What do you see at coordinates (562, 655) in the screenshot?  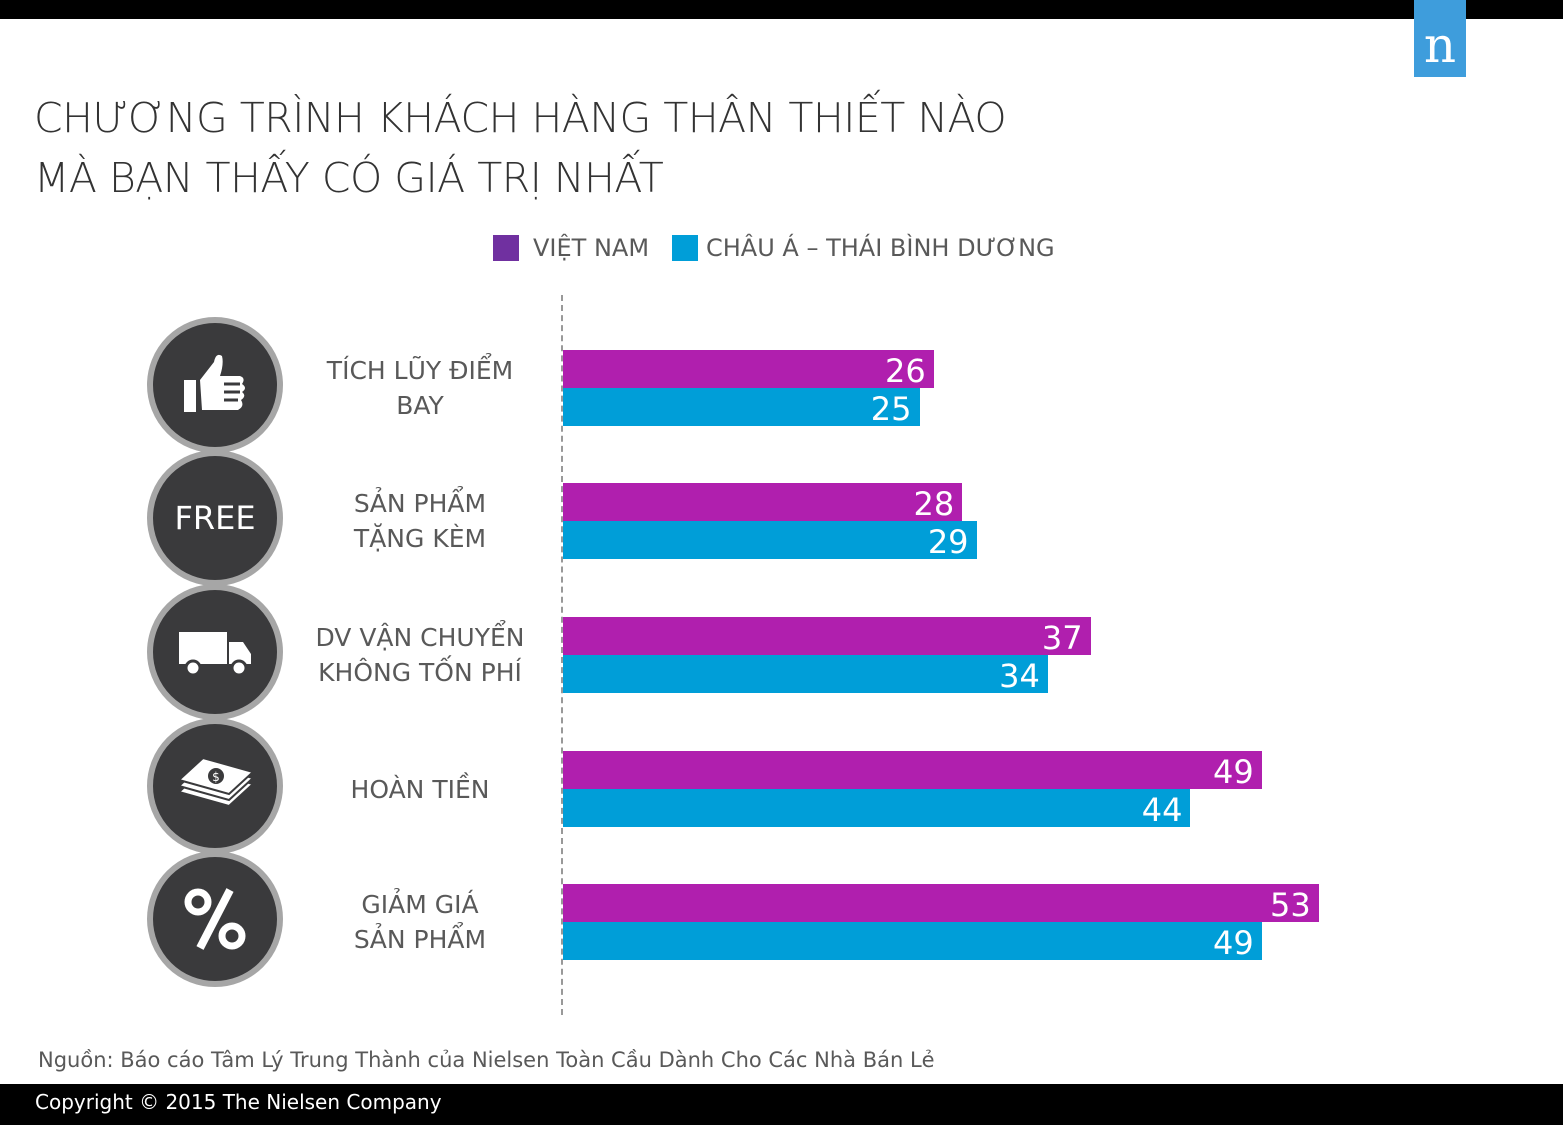 I see `axis-baseline` at bounding box center [562, 655].